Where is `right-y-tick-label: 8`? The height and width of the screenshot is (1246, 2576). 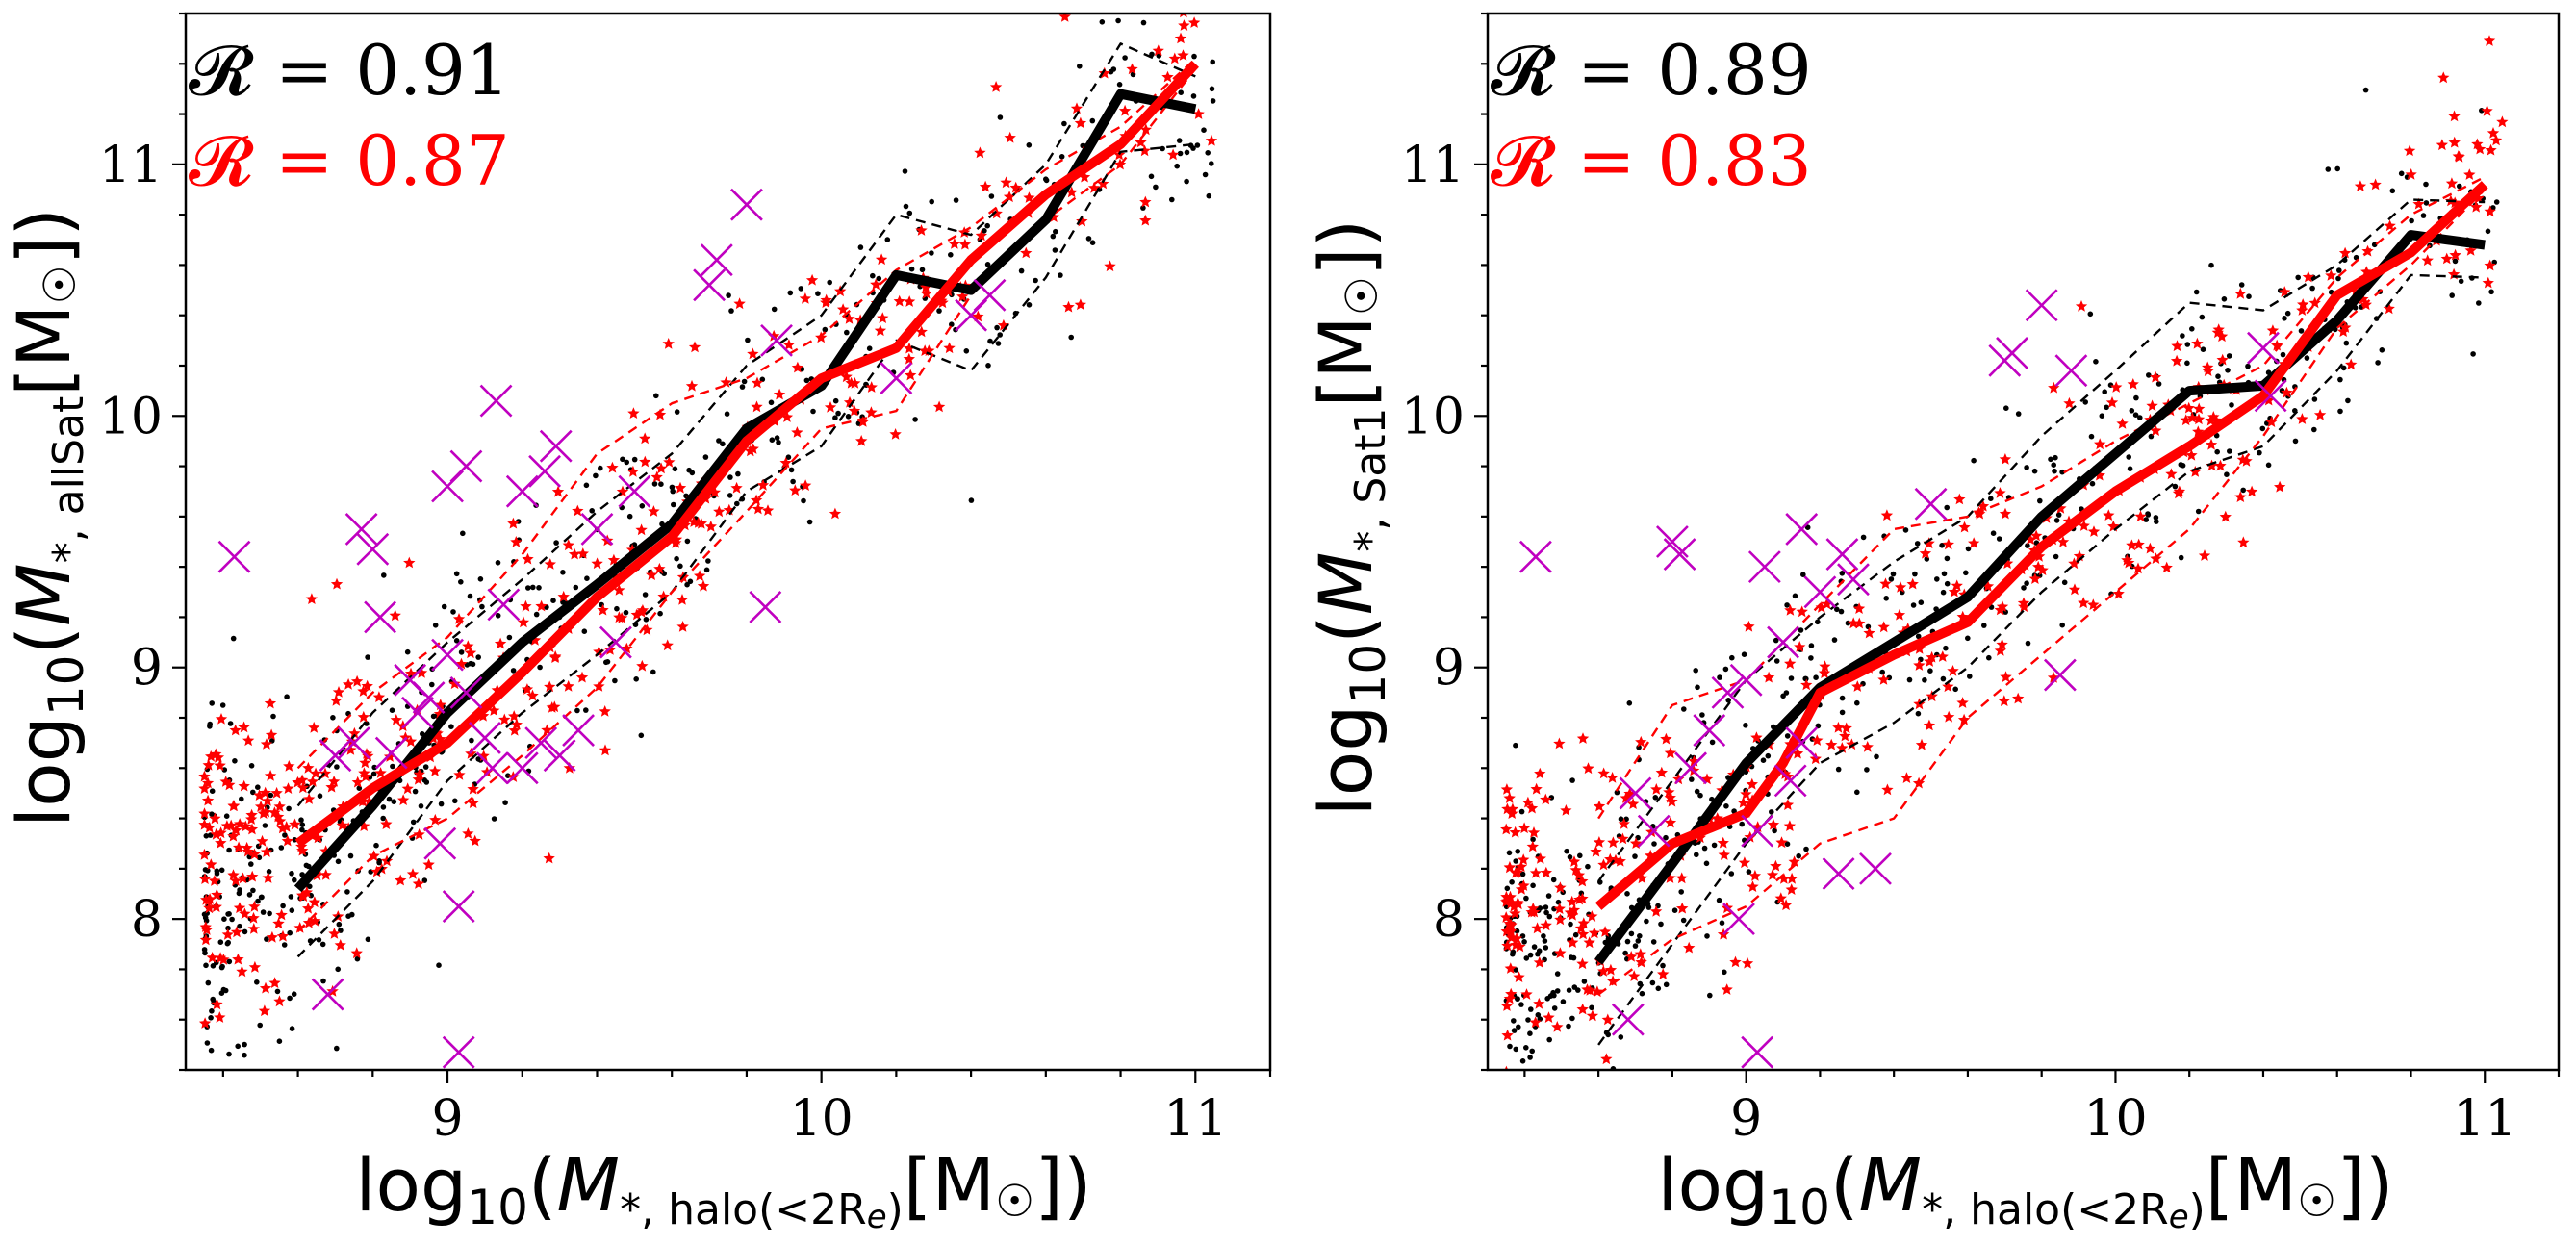
right-y-tick-label: 8 is located at coordinates (1449, 920).